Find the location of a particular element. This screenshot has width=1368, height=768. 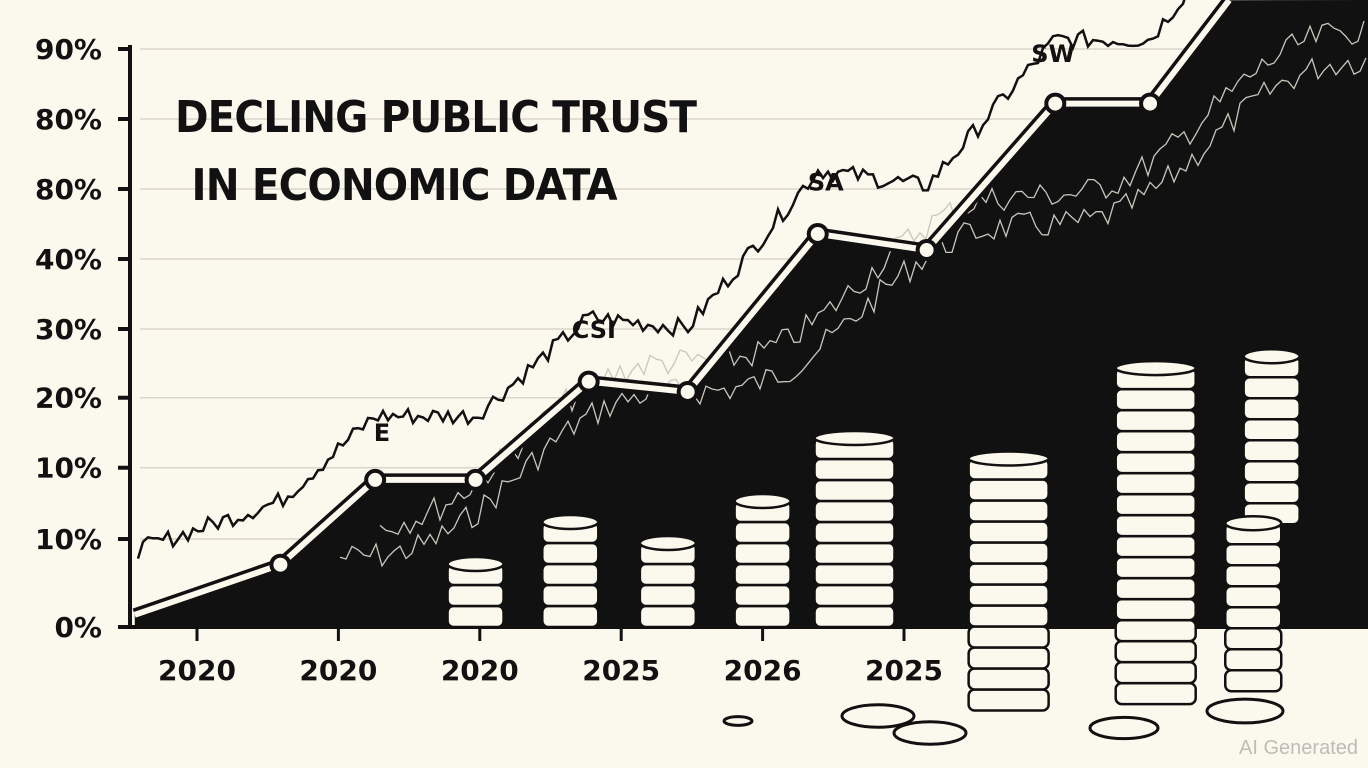

y-tick-label: 10% is located at coordinates (68, 468).